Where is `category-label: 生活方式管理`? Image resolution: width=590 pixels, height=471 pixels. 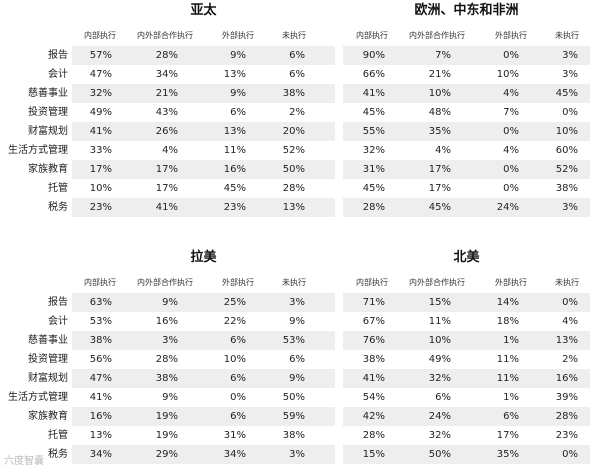
category-label: 生活方式管理 is located at coordinates (38, 397).